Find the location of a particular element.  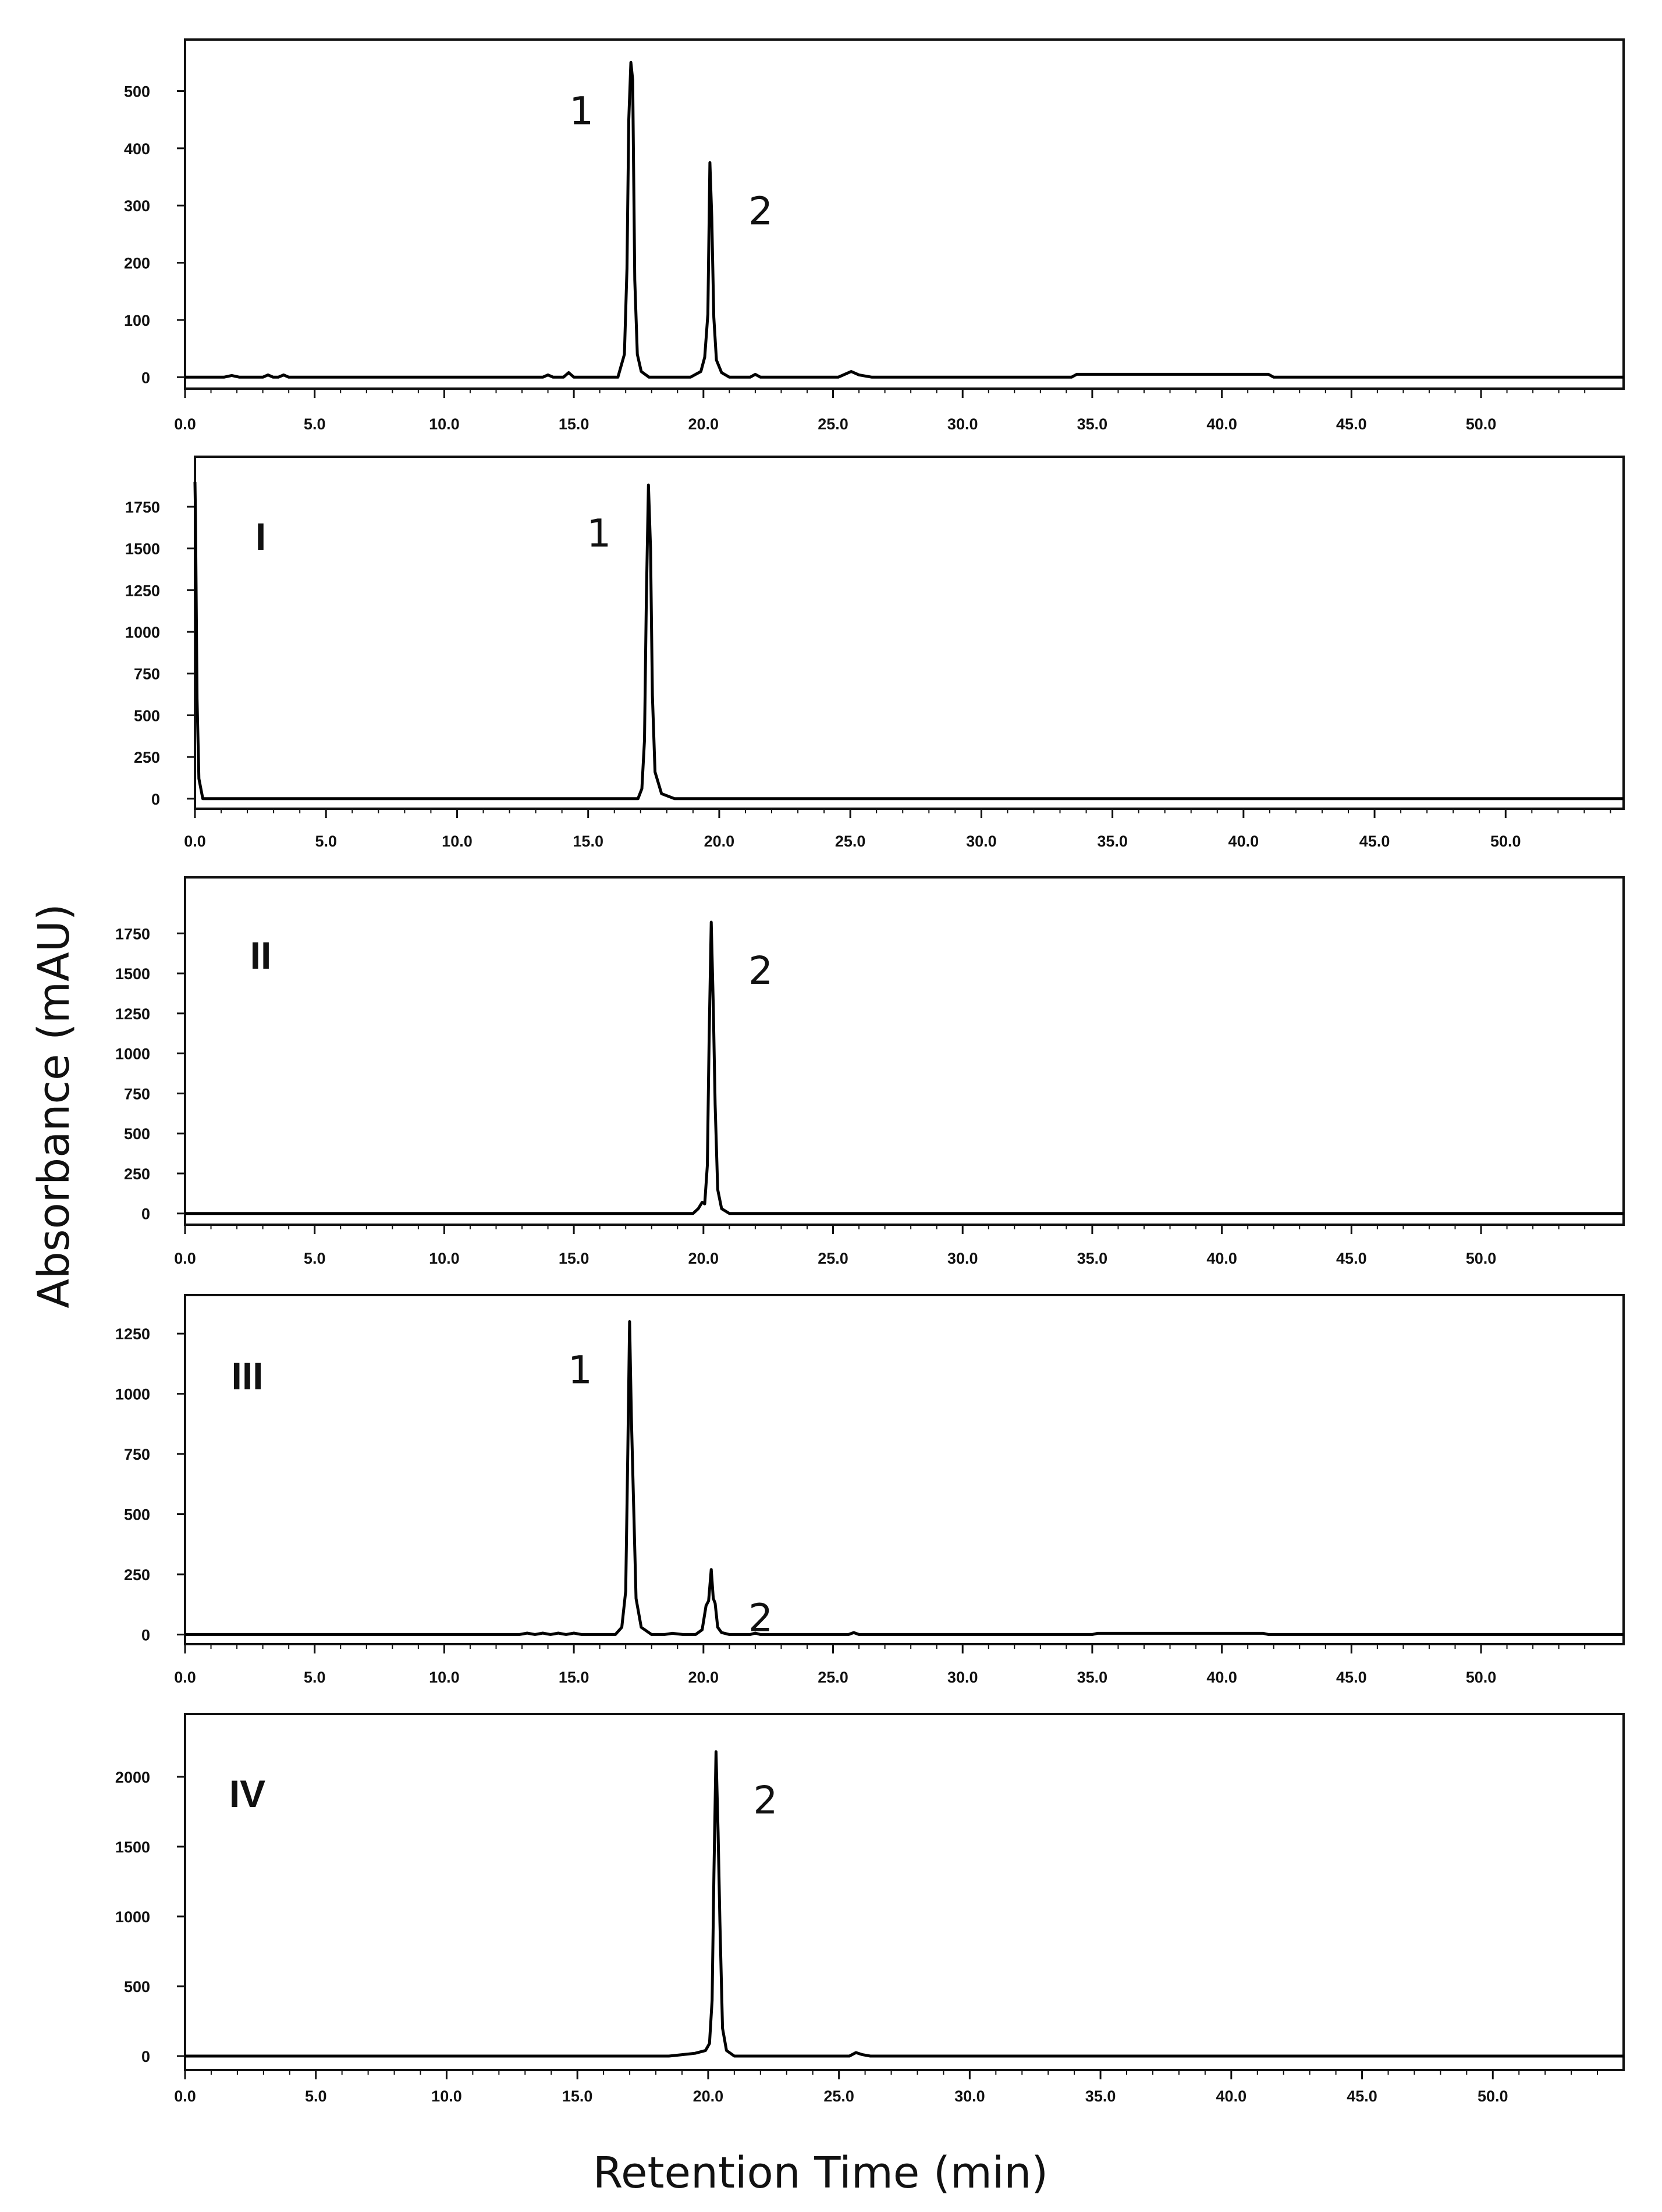

panel-label: III is located at coordinates (247, 1375).